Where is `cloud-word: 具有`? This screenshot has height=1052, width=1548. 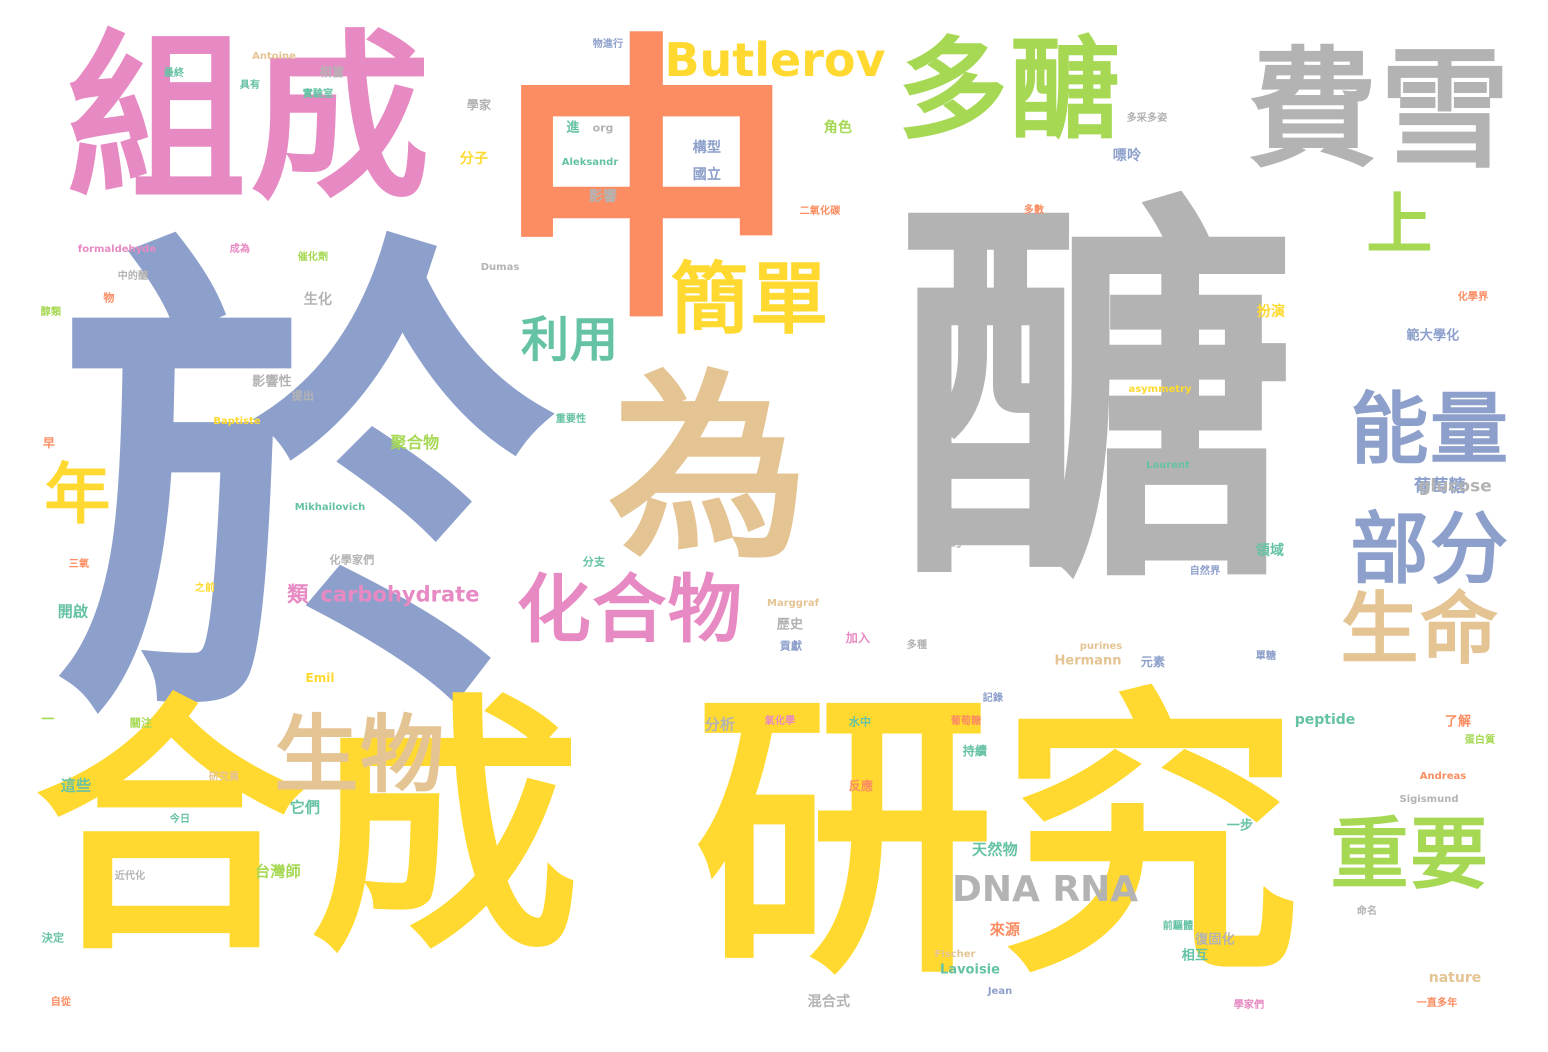 cloud-word: 具有 is located at coordinates (250, 85).